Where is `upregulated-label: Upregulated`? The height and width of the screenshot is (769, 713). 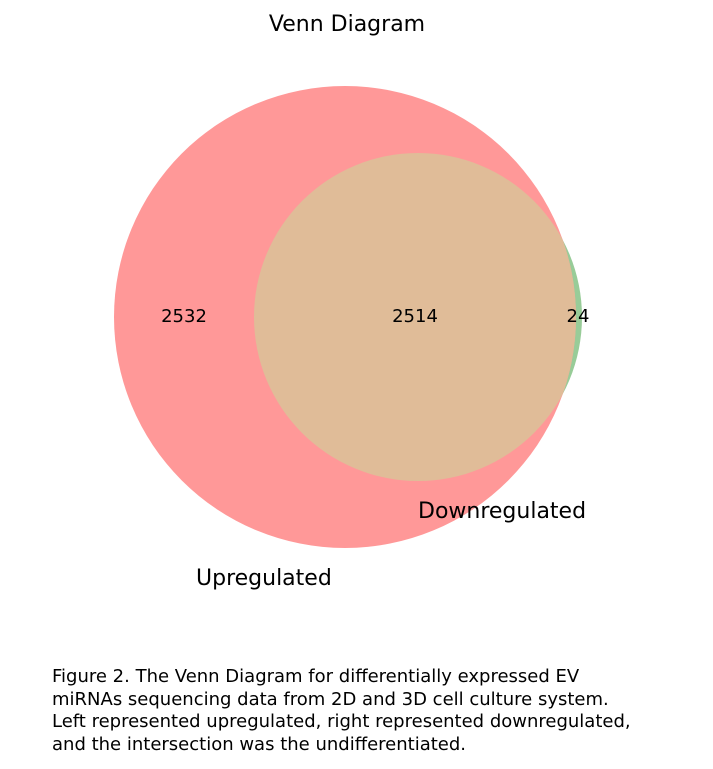 upregulated-label: Upregulated is located at coordinates (264, 578).